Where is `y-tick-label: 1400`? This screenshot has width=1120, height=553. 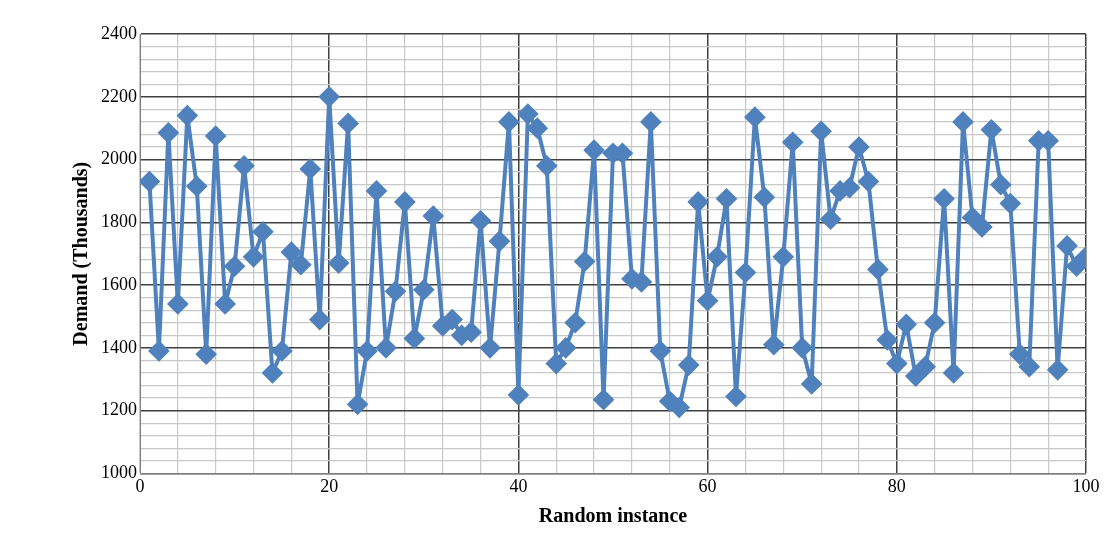
y-tick-label: 1400 is located at coordinates (119, 346).